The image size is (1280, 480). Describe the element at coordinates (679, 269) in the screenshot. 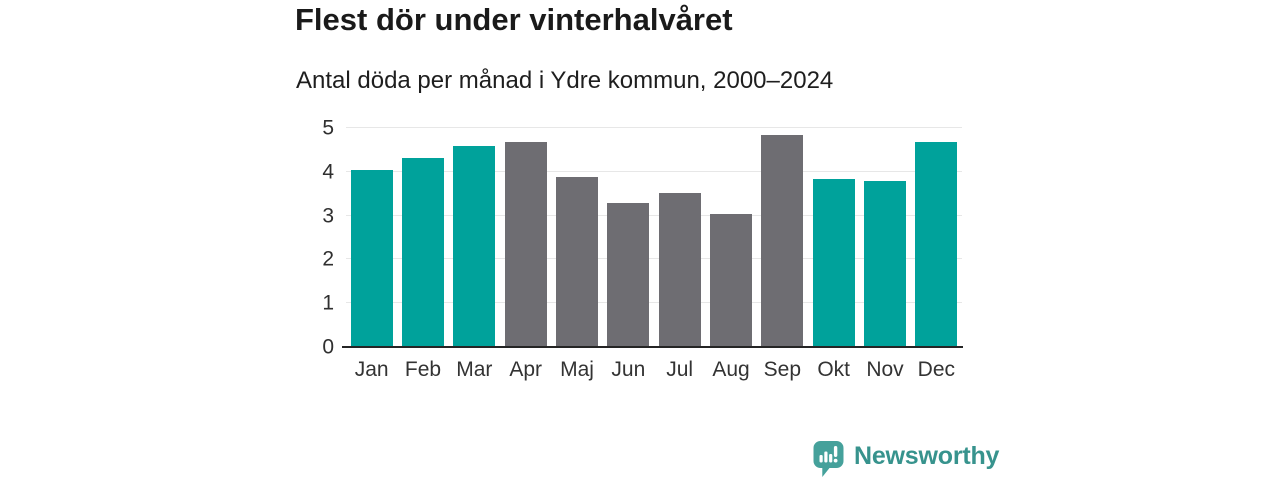

I see `bar-jul` at that location.